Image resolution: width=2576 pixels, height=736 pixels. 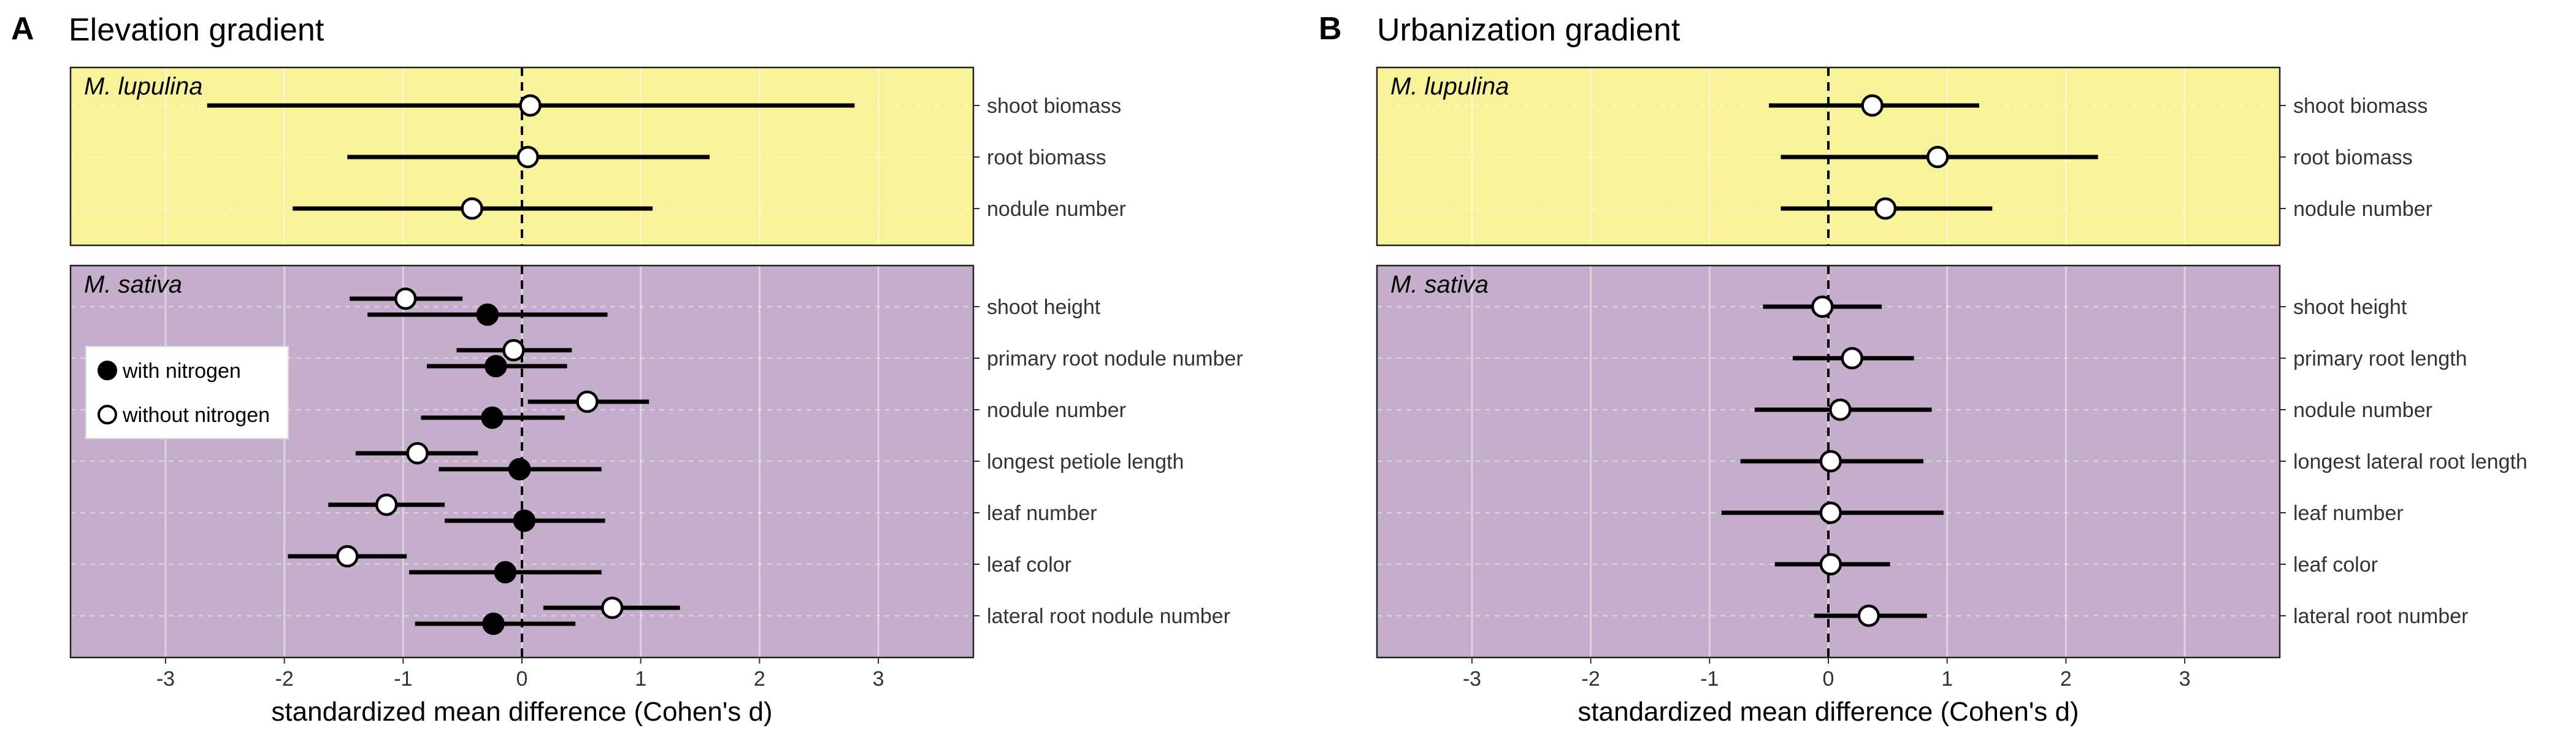 What do you see at coordinates (1529, 30) in the screenshot?
I see `panel-title-b: Urbanization gradient` at bounding box center [1529, 30].